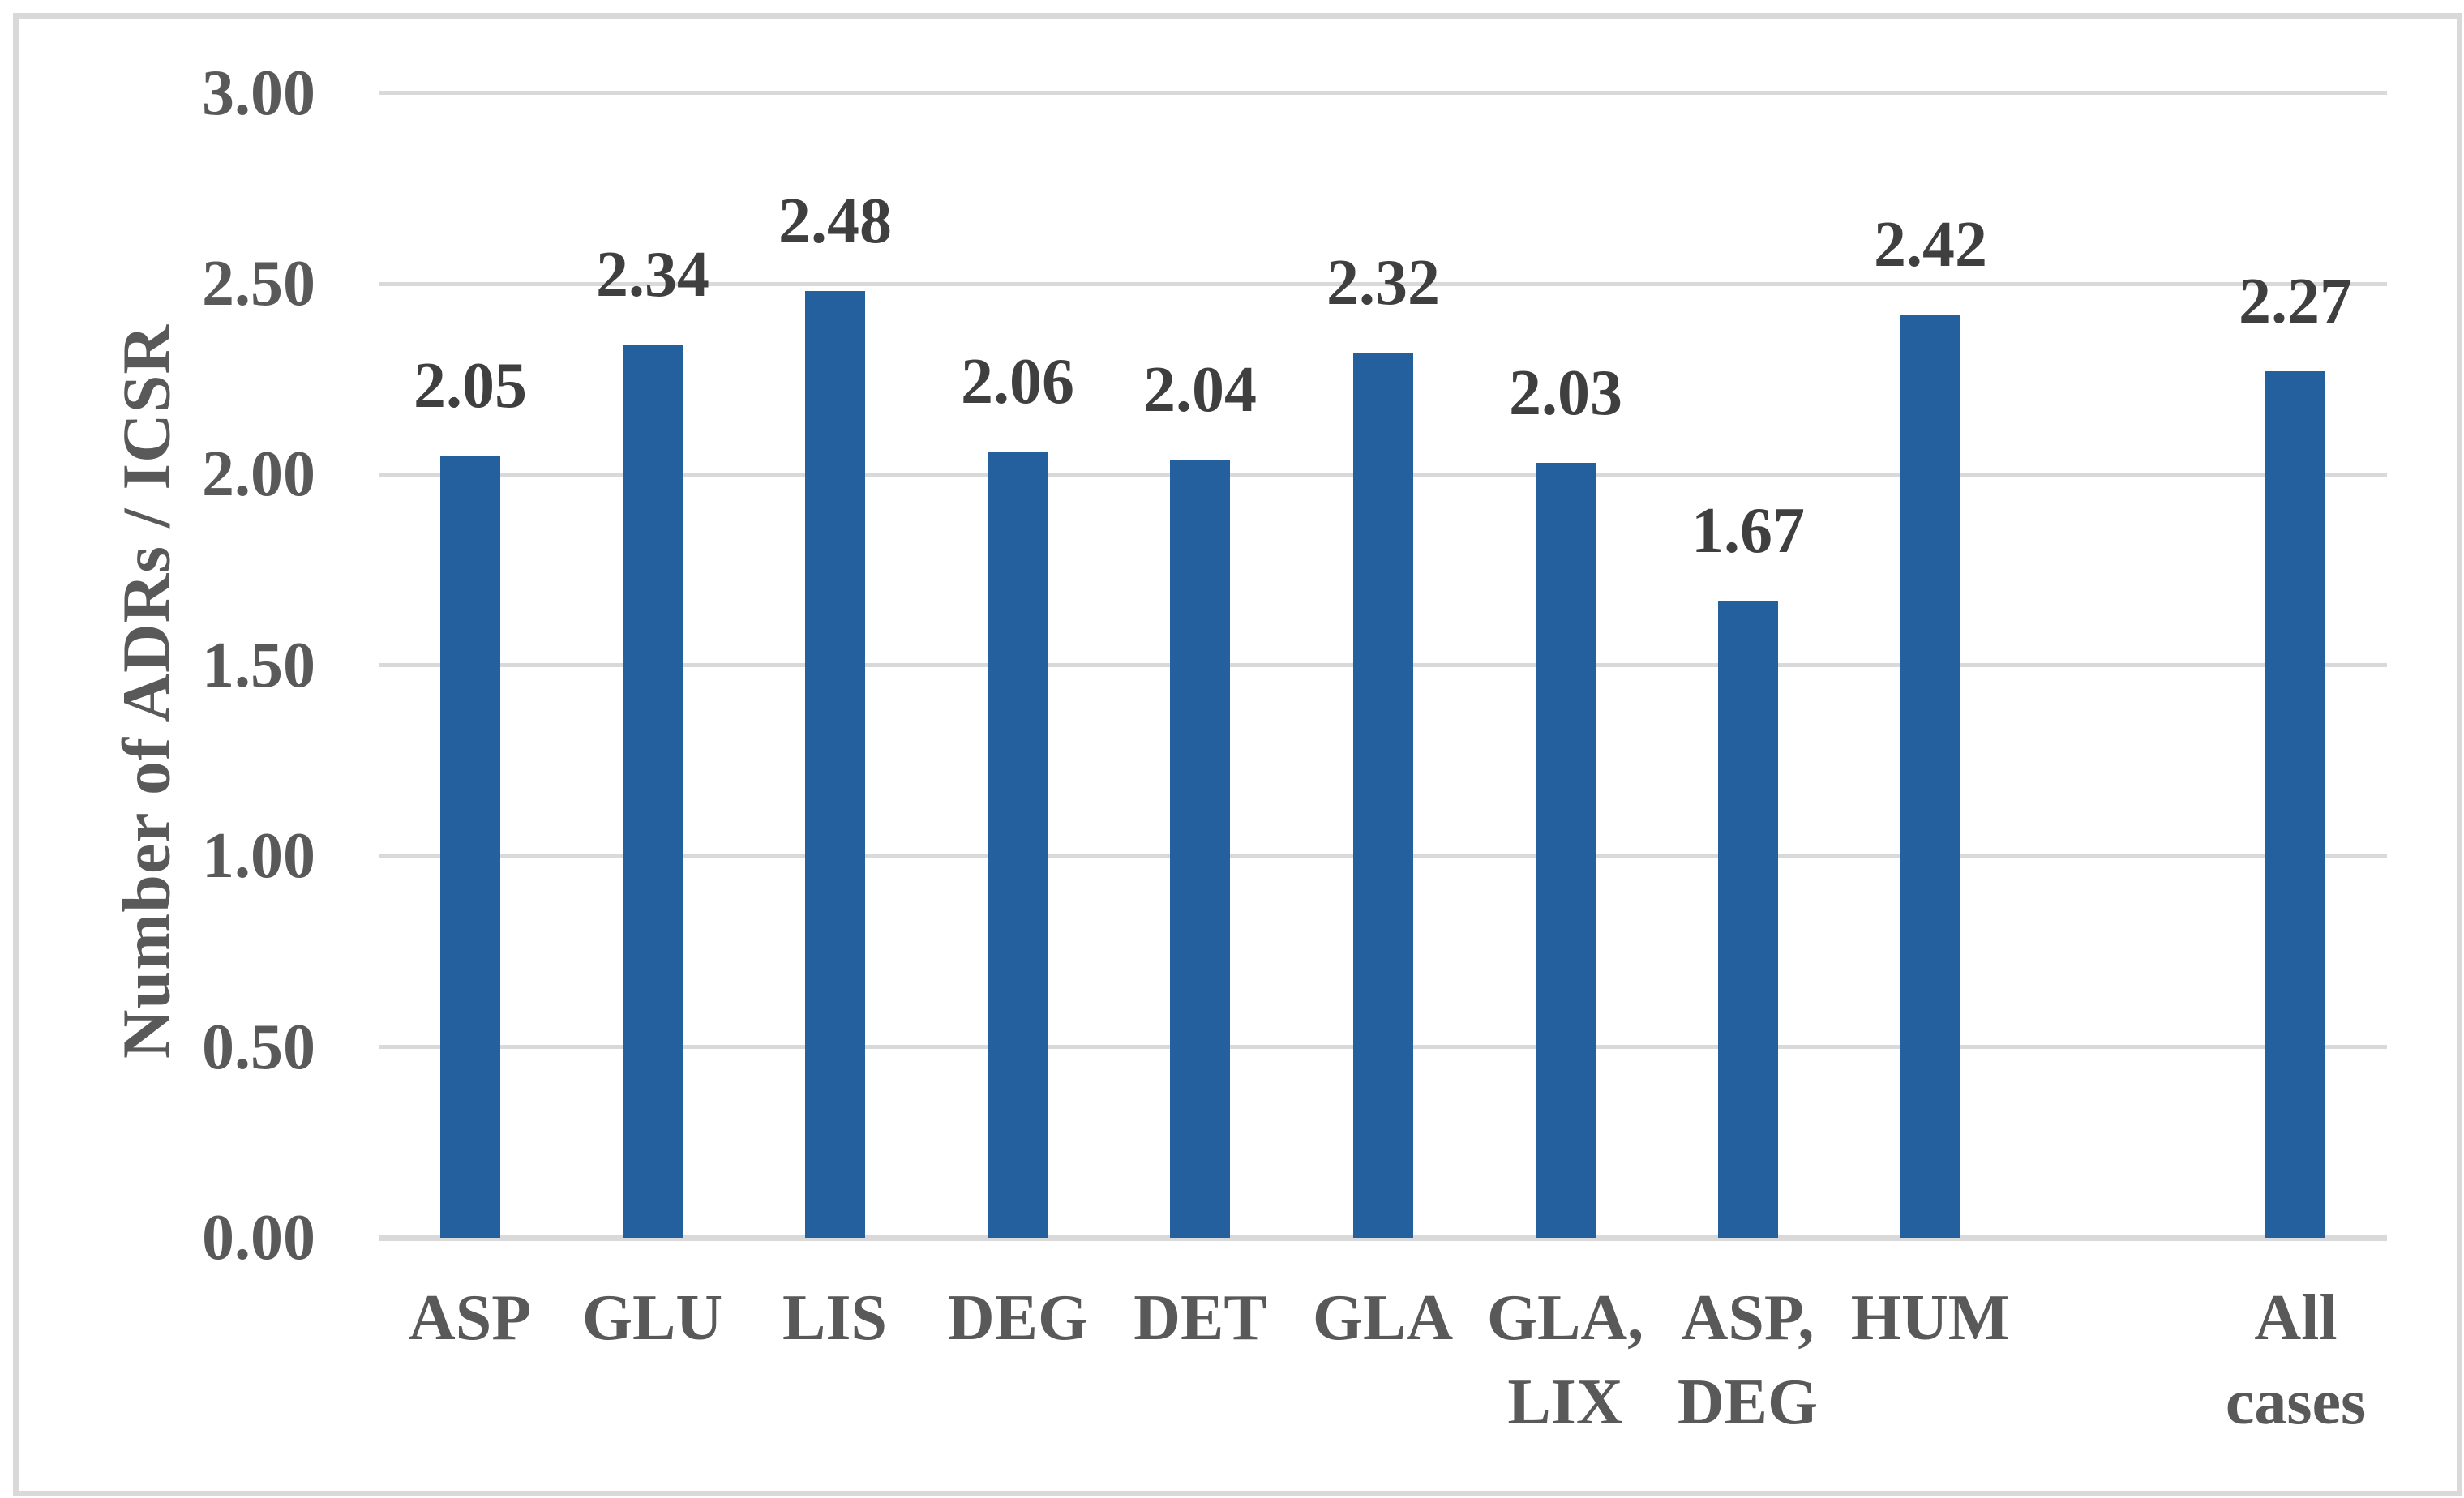 Image resolution: width=2464 pixels, height=1498 pixels. Describe the element at coordinates (2296, 1360) in the screenshot. I see `x-axis-category-label: All cases` at that location.